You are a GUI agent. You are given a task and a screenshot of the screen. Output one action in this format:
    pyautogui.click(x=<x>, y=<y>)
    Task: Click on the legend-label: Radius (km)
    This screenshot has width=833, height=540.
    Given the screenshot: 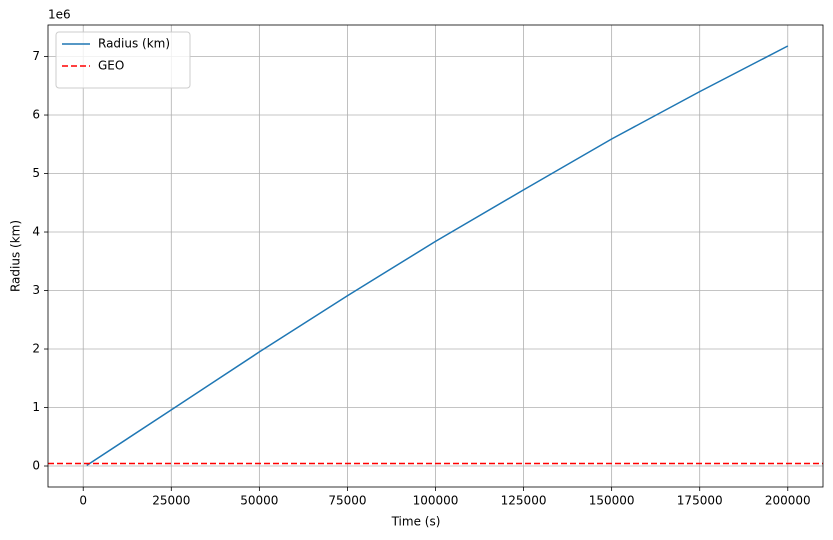 What is the action you would take?
    pyautogui.click(x=134, y=44)
    